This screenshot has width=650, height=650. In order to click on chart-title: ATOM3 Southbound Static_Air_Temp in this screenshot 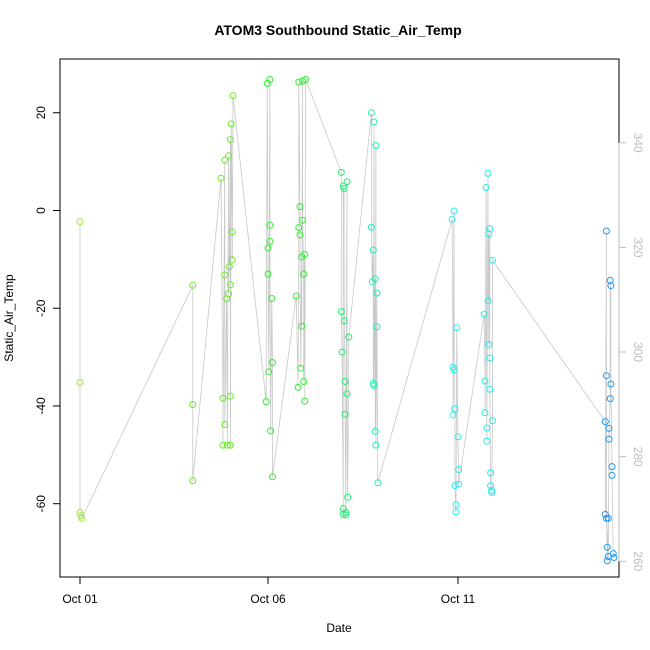, I will do `click(337, 30)`.